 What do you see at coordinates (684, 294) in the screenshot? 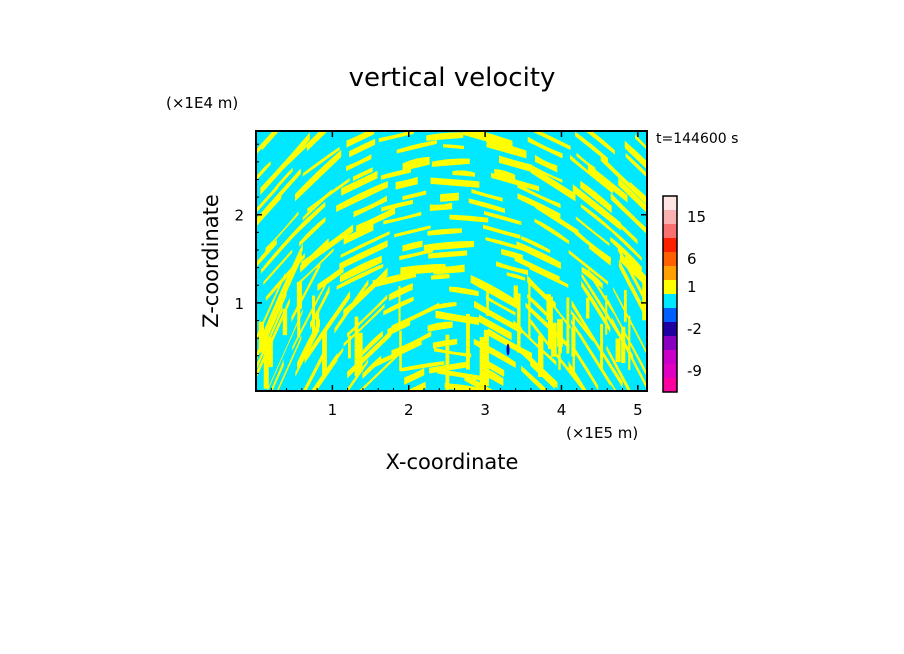
I see `colorbar: -9 -2 1 6 15` at bounding box center [684, 294].